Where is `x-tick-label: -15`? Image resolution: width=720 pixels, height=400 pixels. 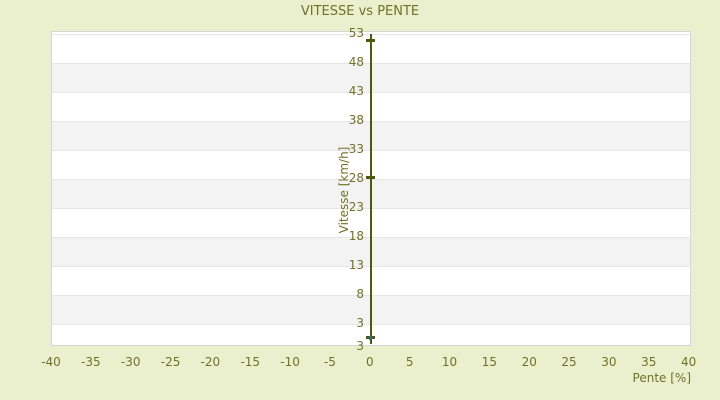 x-tick-label: -15 is located at coordinates (250, 362).